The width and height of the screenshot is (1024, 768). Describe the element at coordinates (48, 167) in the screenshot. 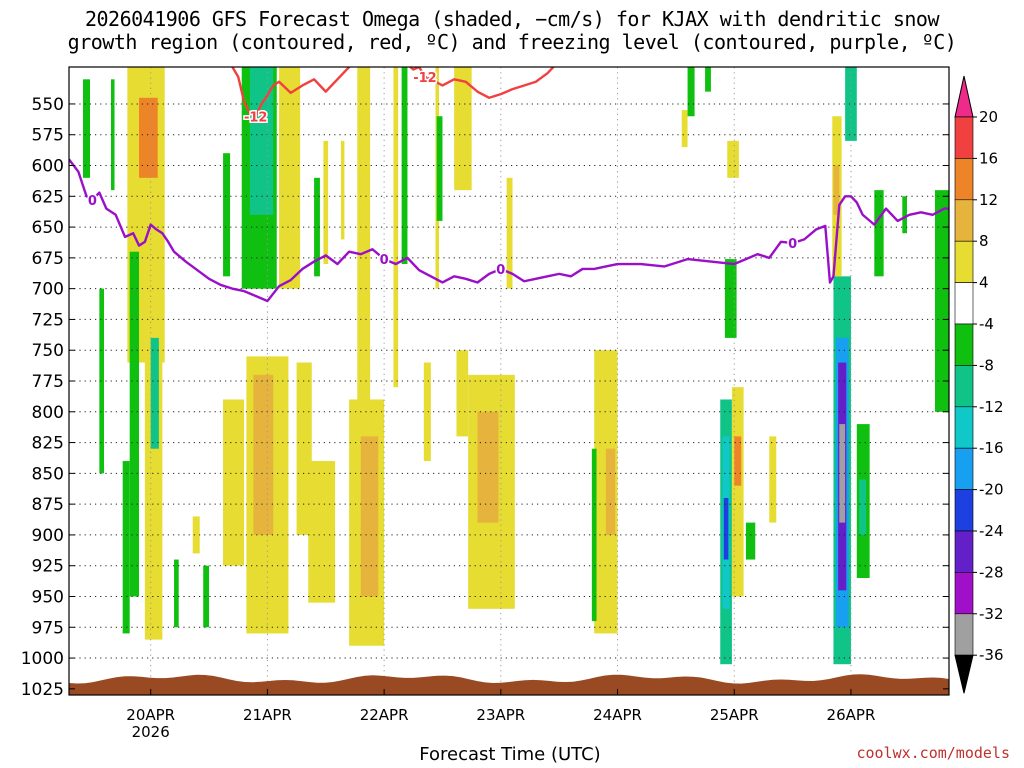

I see `y-tick-label-600: 600` at that location.